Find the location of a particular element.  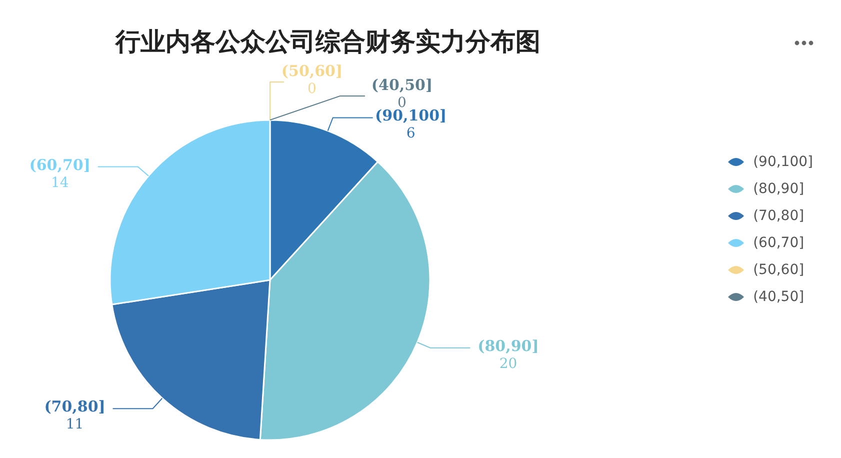

slice-label: (90,100] is located at coordinates (411, 115).